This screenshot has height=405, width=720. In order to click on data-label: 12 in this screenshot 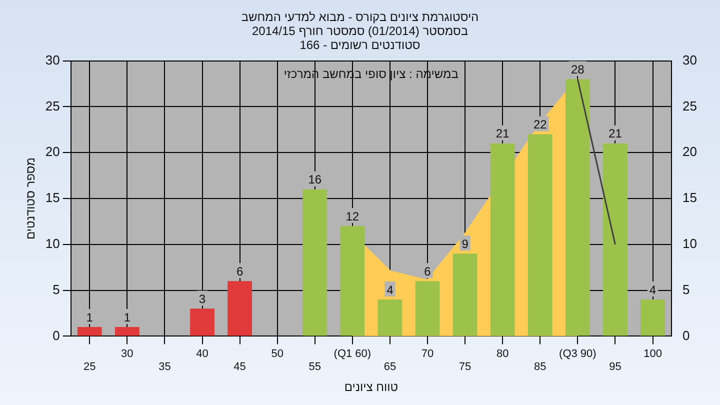, I will do `click(353, 216)`.